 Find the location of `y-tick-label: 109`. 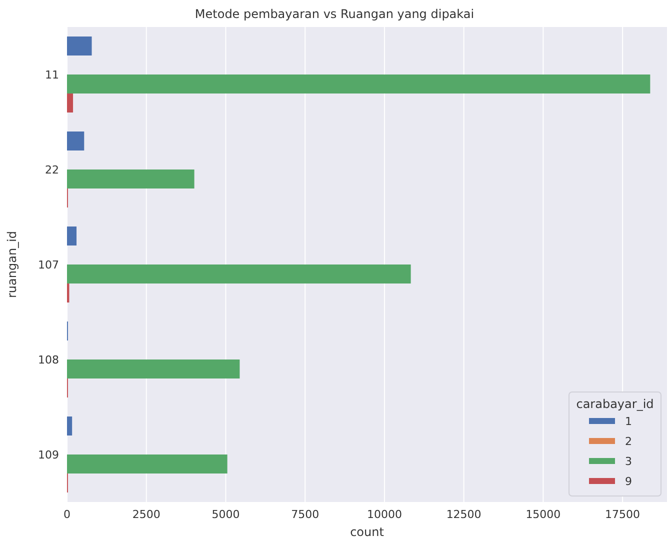

y-tick-label: 109 is located at coordinates (48, 455).